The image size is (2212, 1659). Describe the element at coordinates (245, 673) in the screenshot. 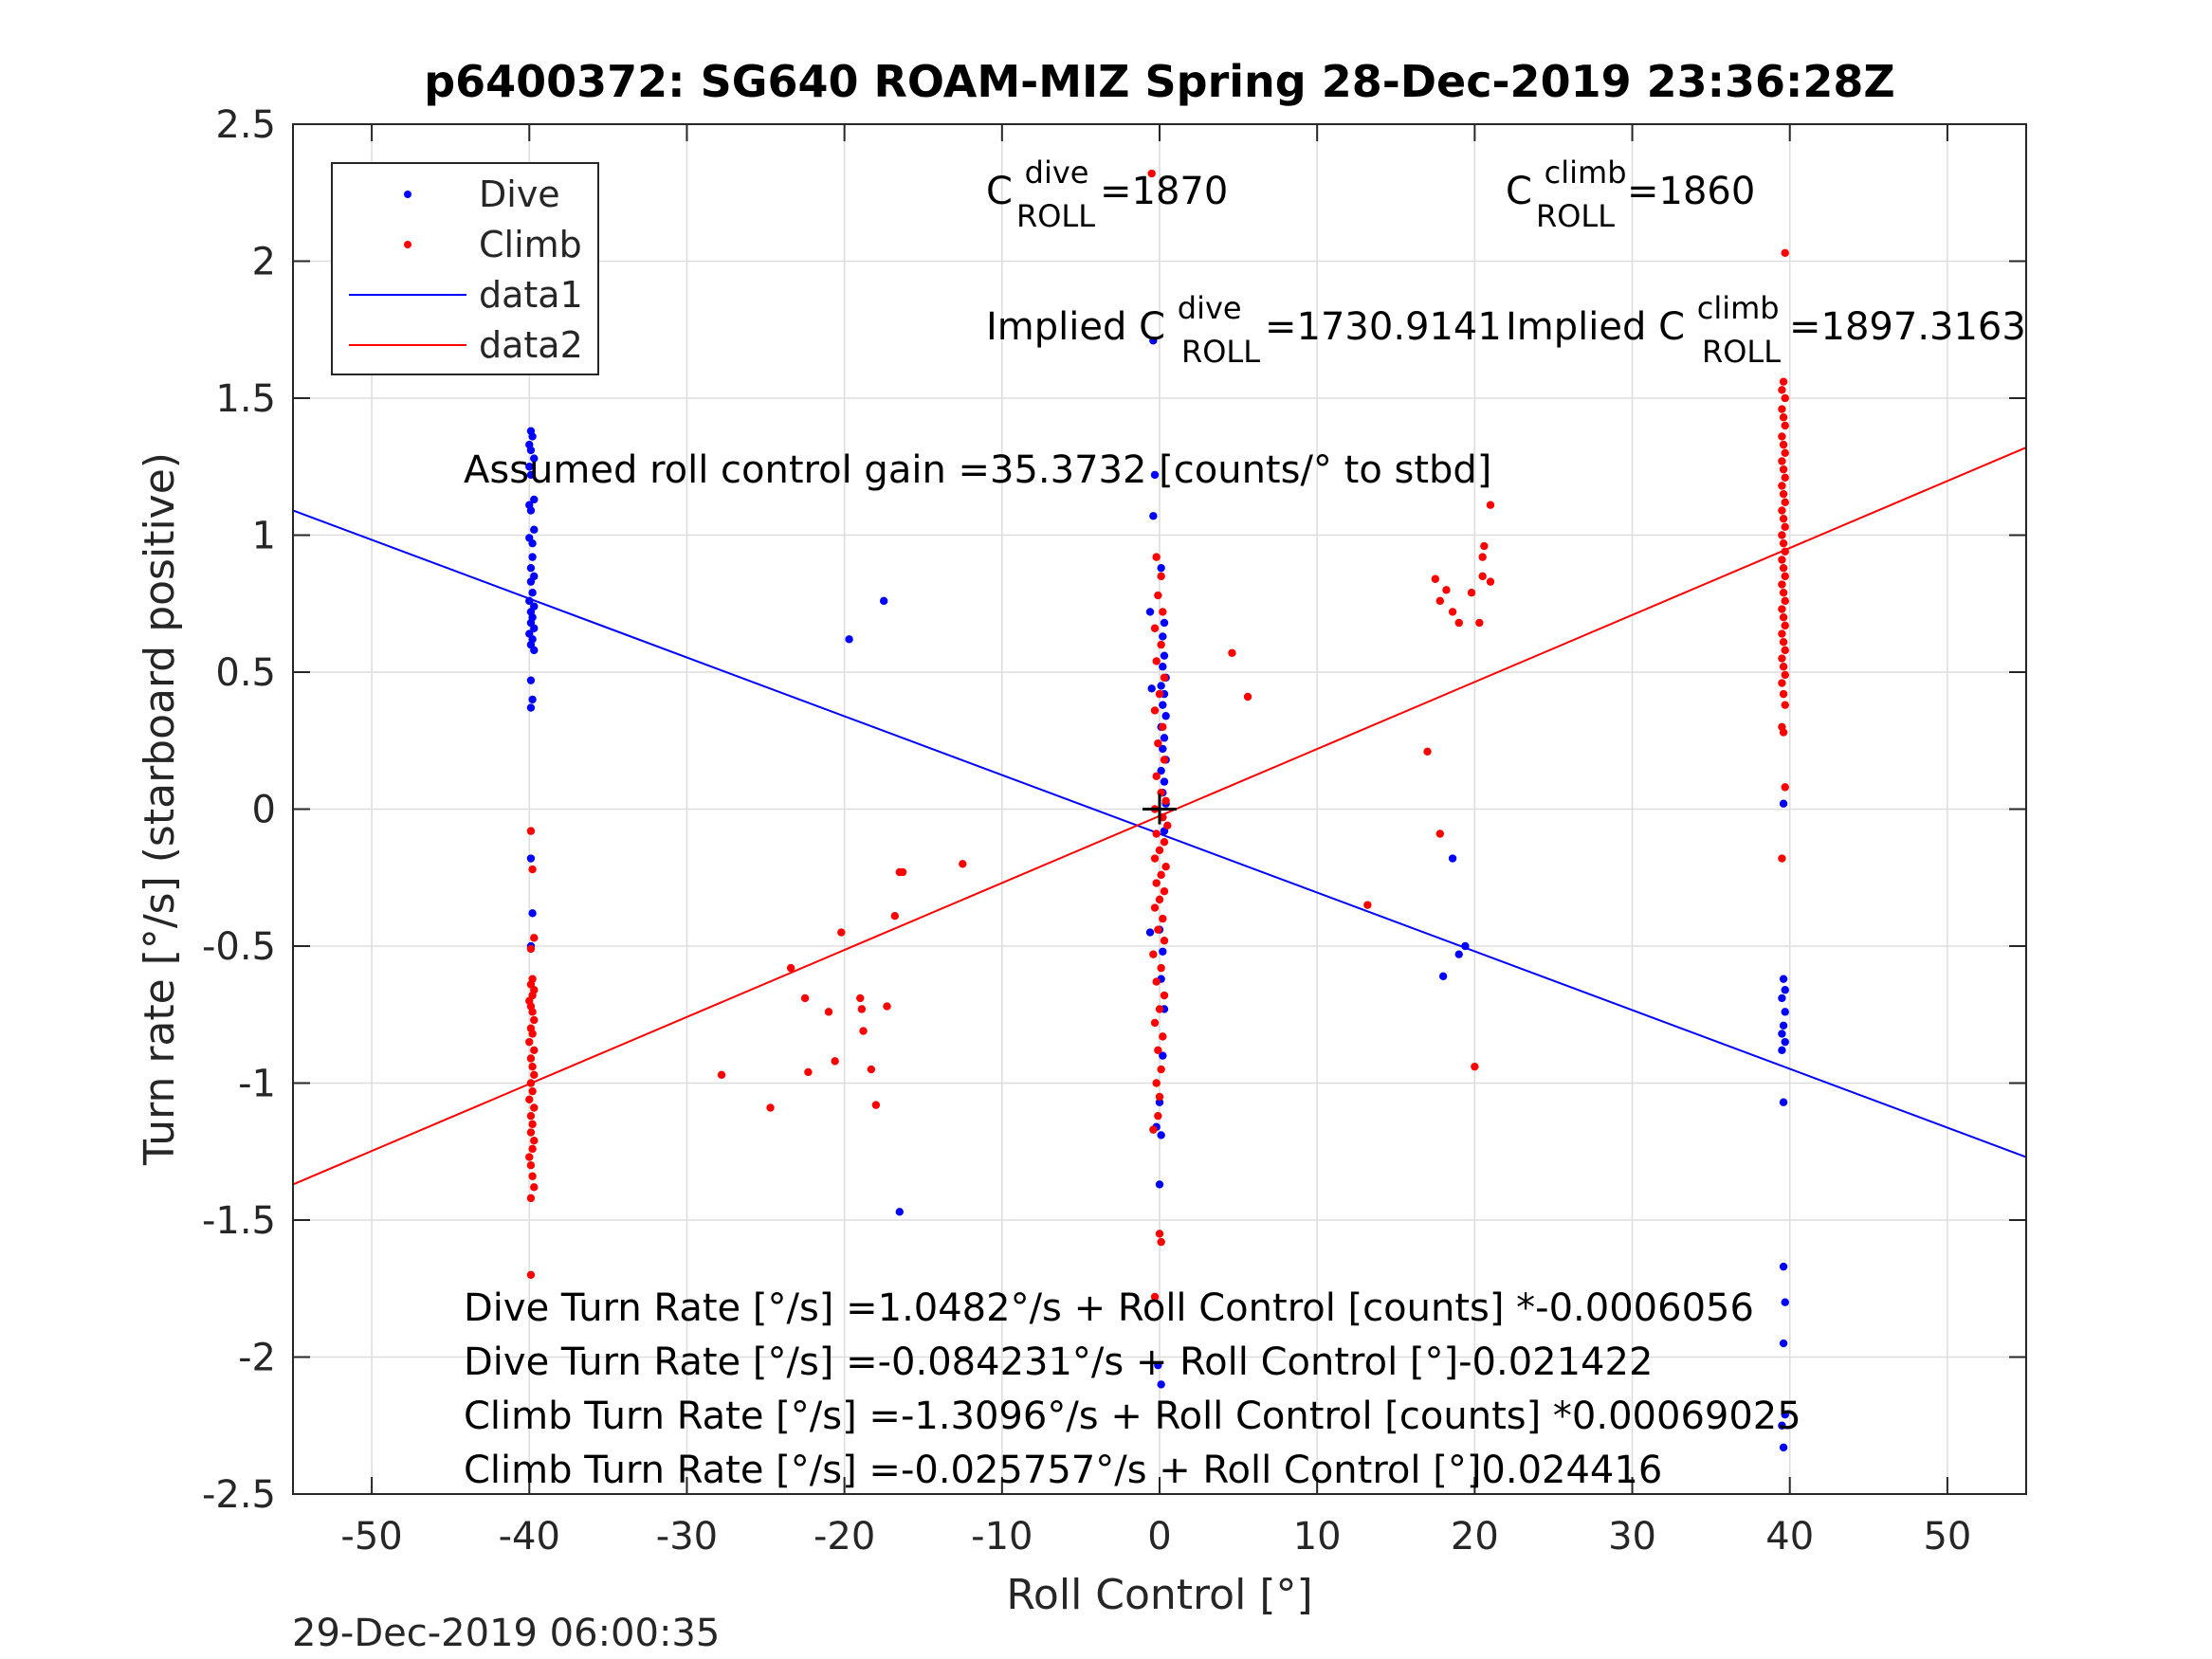

I see `y-tick-label: 0.5` at that location.